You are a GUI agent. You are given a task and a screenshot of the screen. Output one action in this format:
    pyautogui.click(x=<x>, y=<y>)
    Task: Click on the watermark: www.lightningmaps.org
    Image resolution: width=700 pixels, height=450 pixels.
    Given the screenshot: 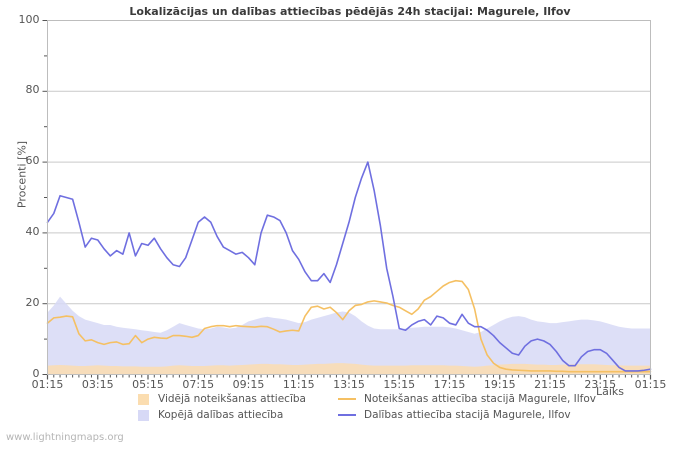 What is the action you would take?
    pyautogui.click(x=65, y=437)
    